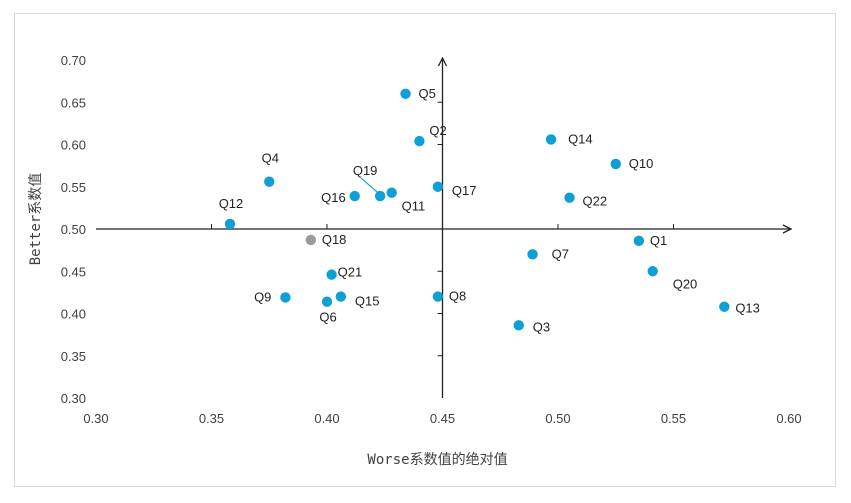  What do you see at coordinates (641, 163) in the screenshot?
I see `point-label: Q10` at bounding box center [641, 163].